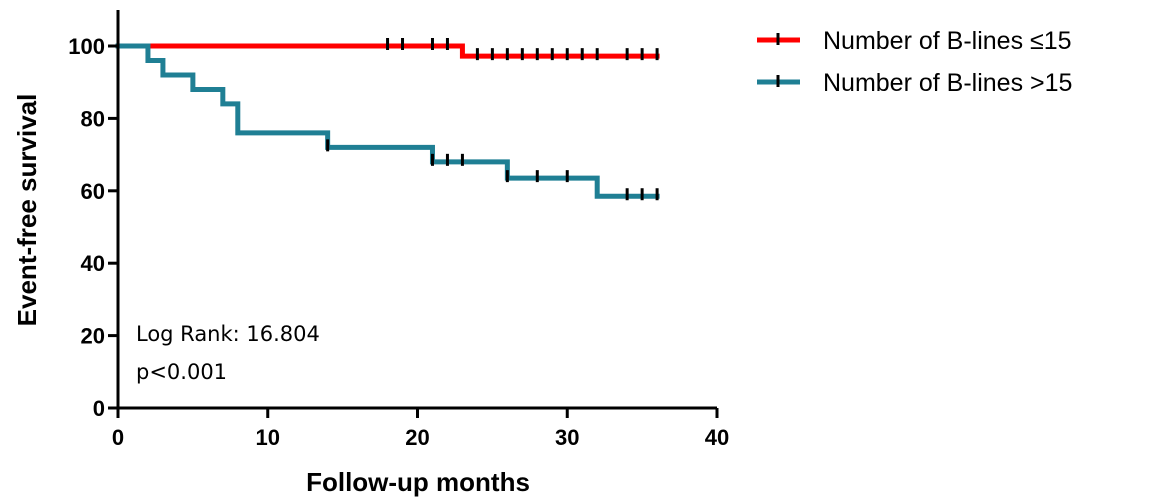 This screenshot has height=499, width=1162. Describe the element at coordinates (93, 336) in the screenshot. I see `y-tick-label: 20` at that location.